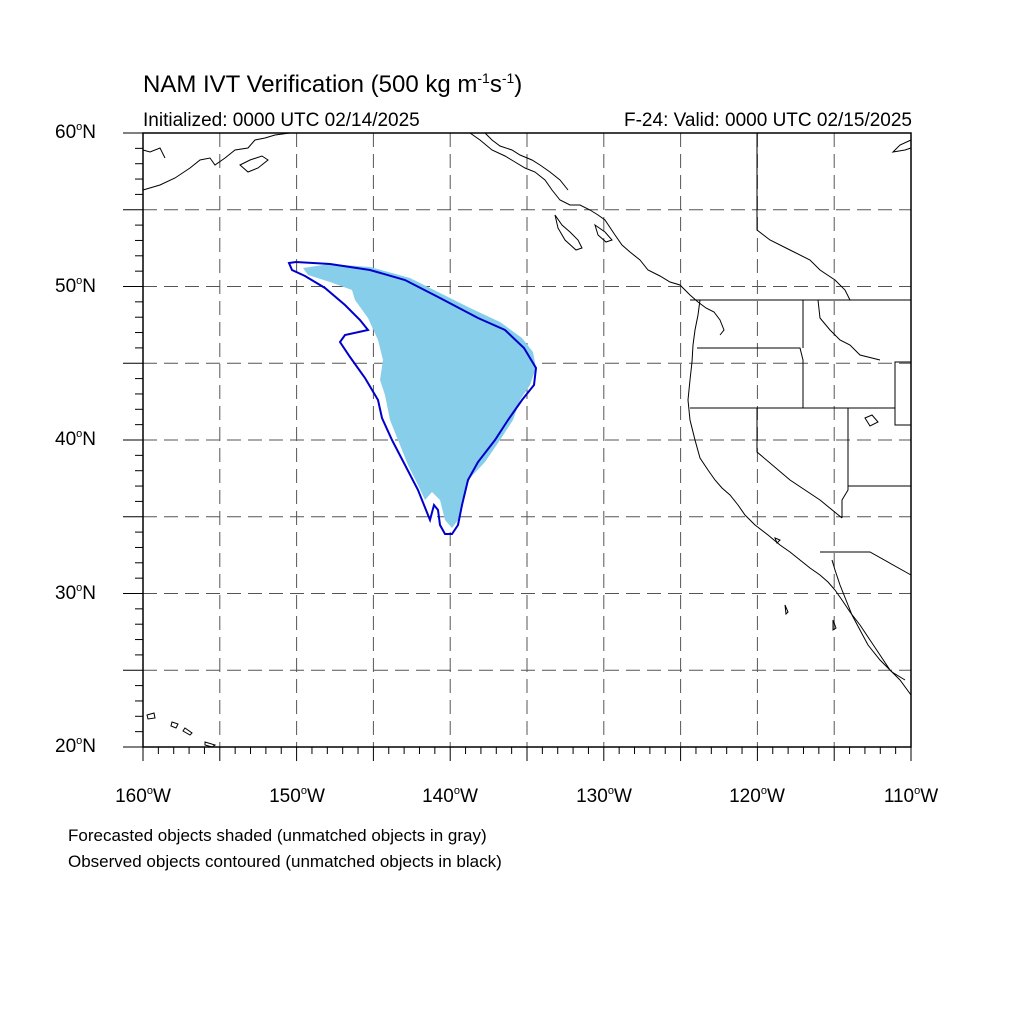  I want to click on lon-label-110: 110oW, so click(911, 796).